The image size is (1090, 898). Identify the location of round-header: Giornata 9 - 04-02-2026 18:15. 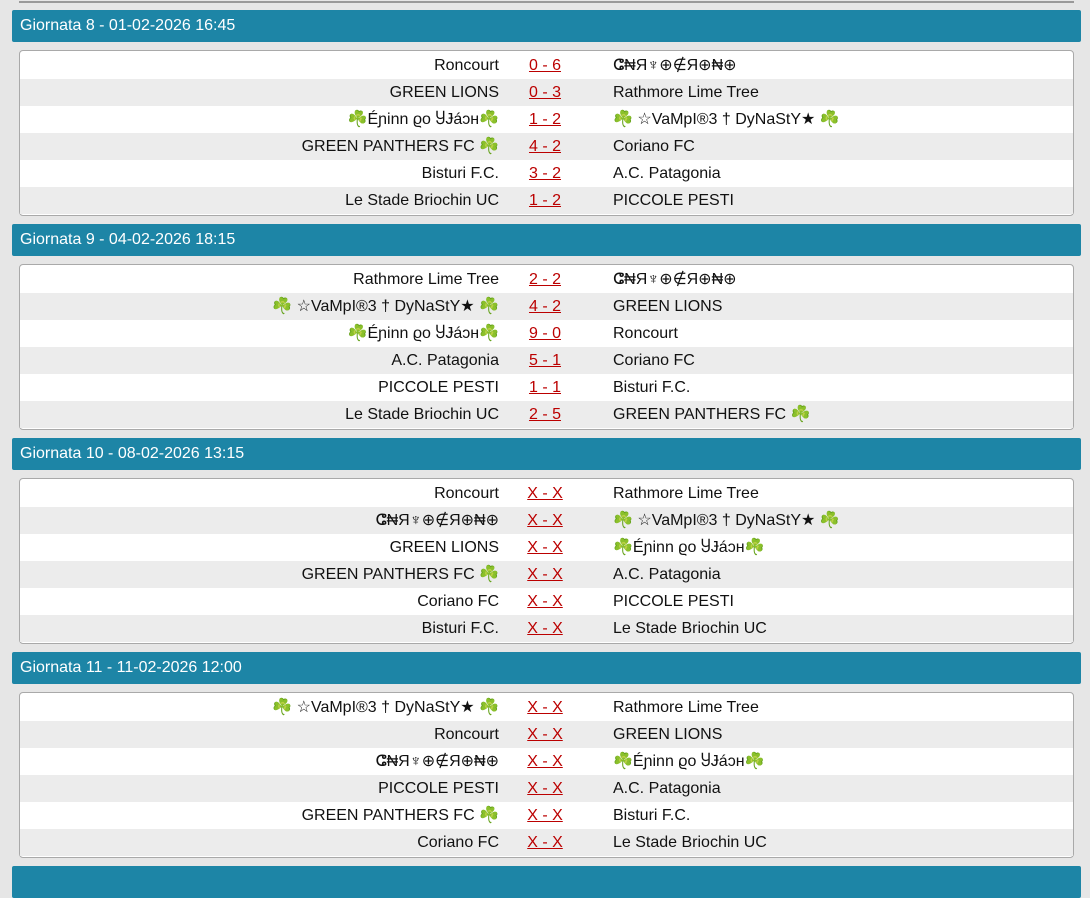
(546, 240).